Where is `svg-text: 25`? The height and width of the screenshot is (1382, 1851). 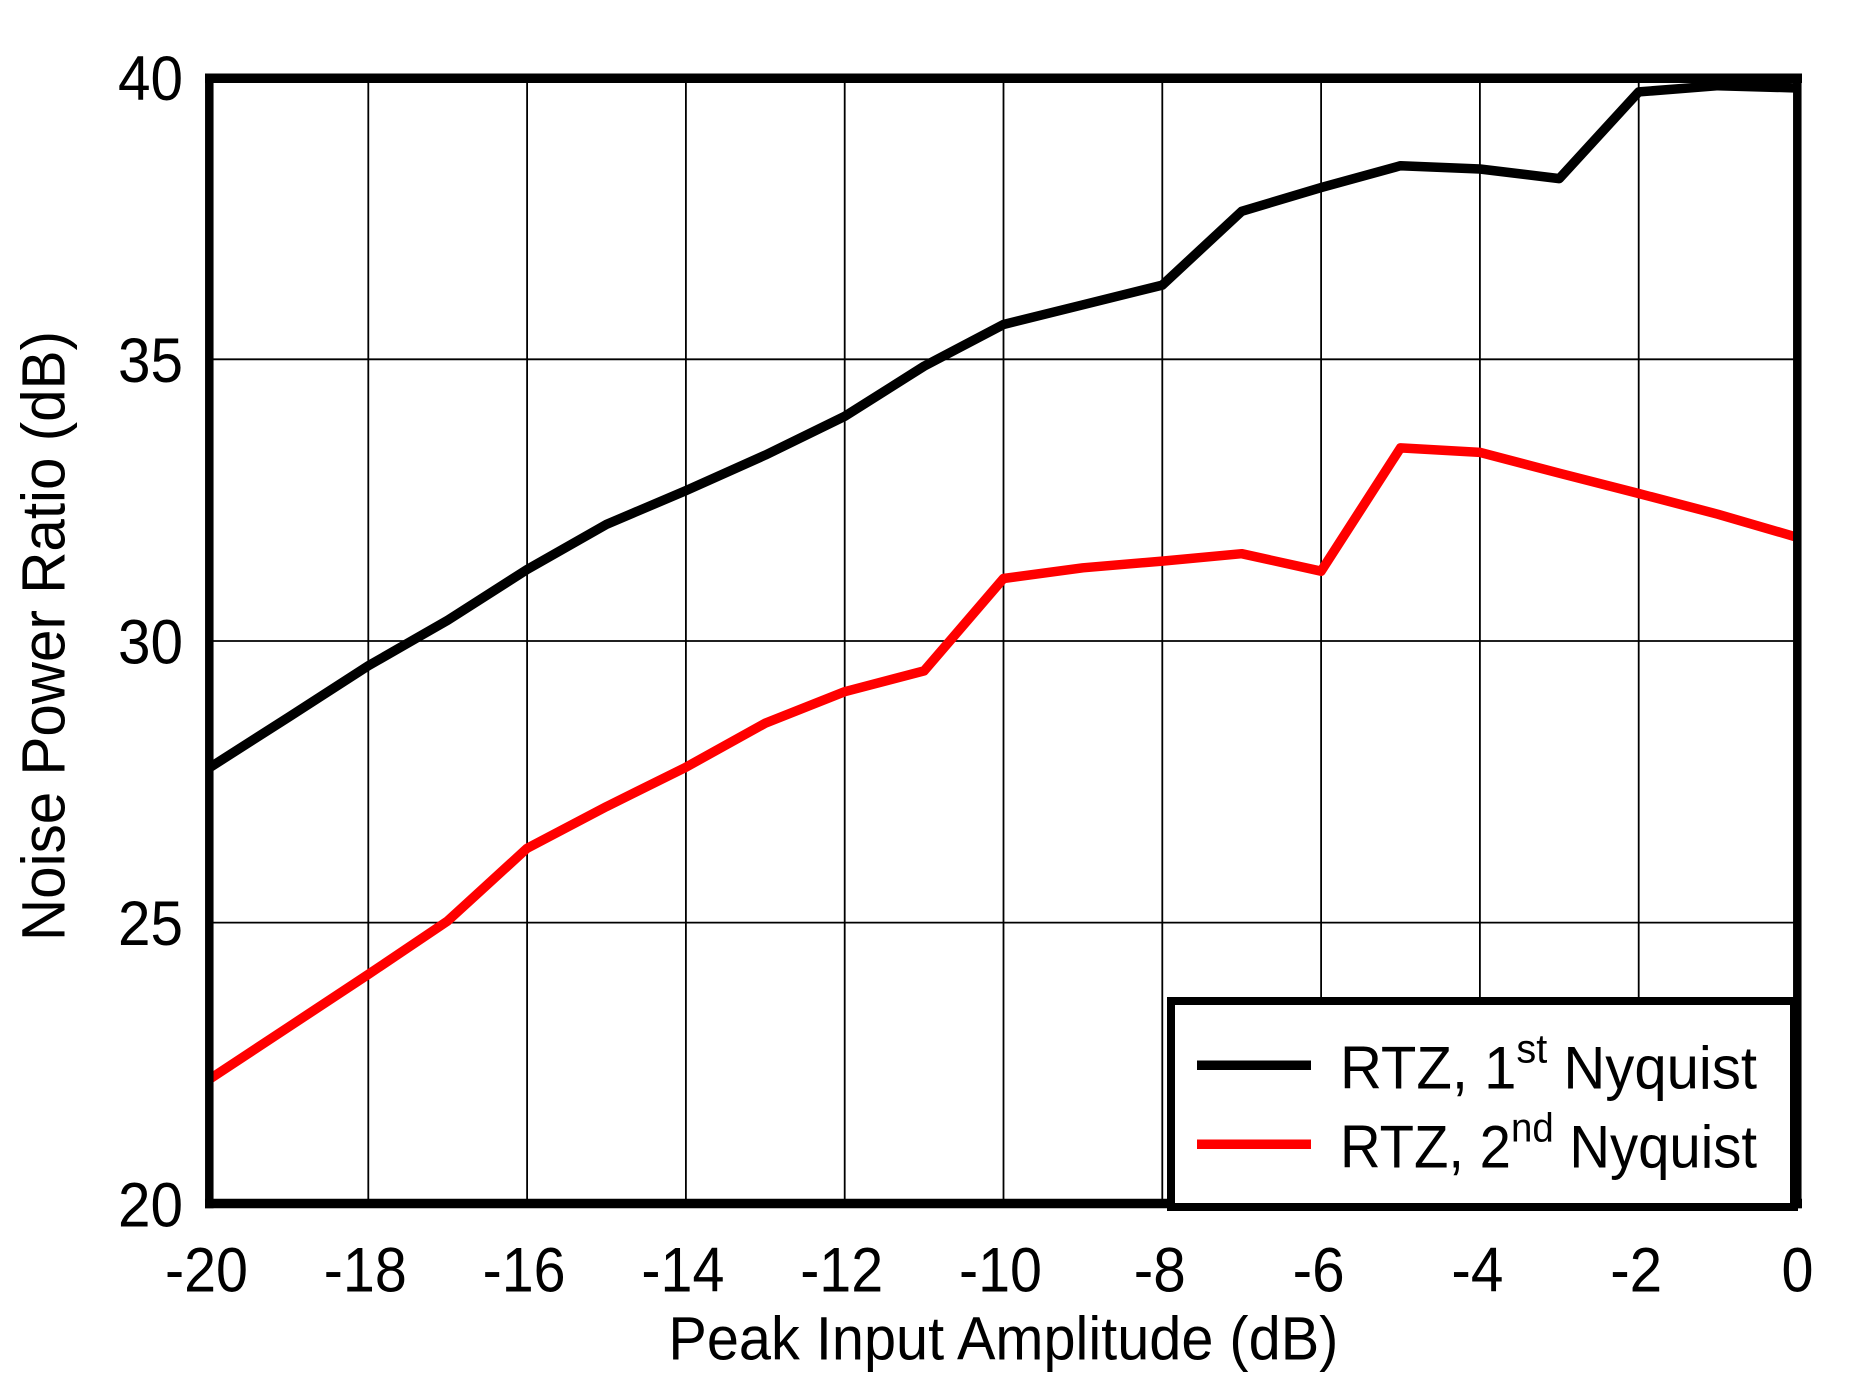 svg-text: 25 is located at coordinates (150, 924).